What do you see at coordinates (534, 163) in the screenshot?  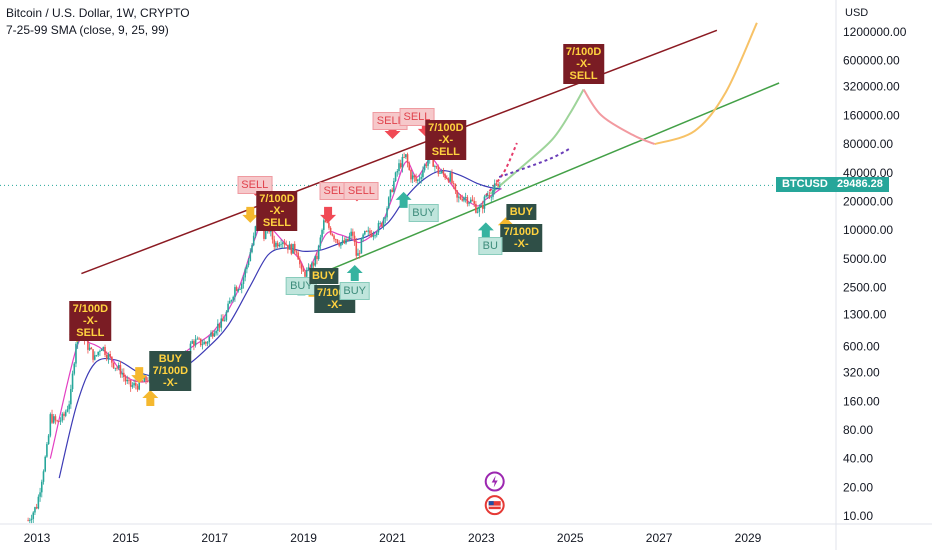 I see `dotted-projection-purple` at bounding box center [534, 163].